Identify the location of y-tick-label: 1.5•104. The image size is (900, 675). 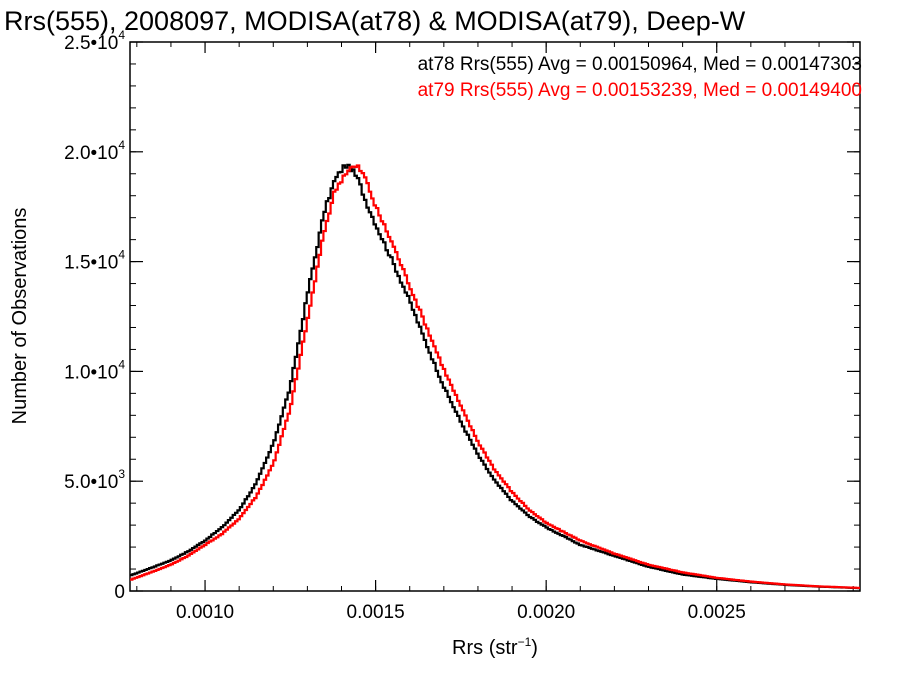
(94, 261).